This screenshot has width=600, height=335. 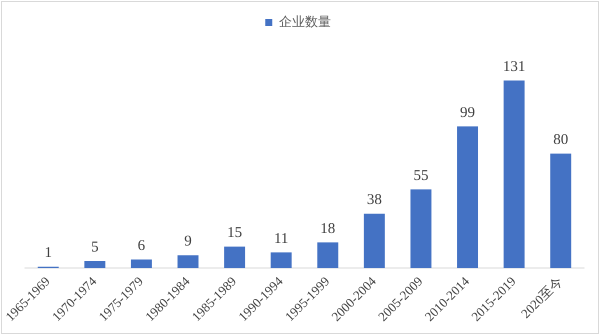 I want to click on data-label: 15, so click(x=234, y=233).